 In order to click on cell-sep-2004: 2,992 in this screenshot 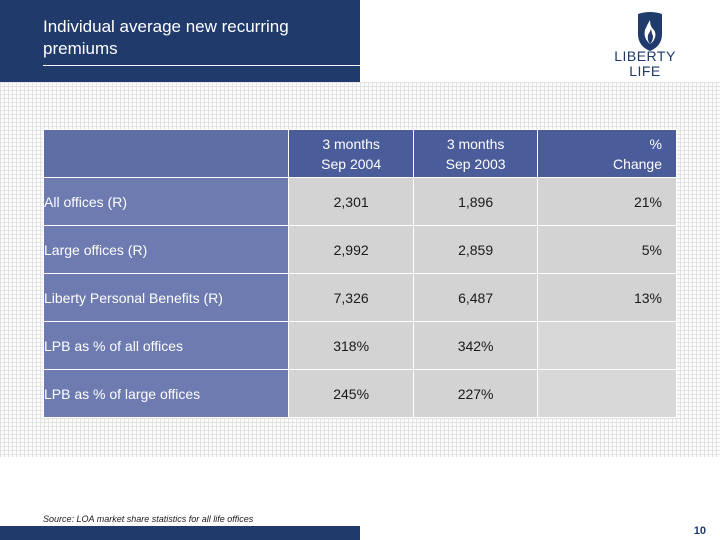, I will do `click(351, 249)`.